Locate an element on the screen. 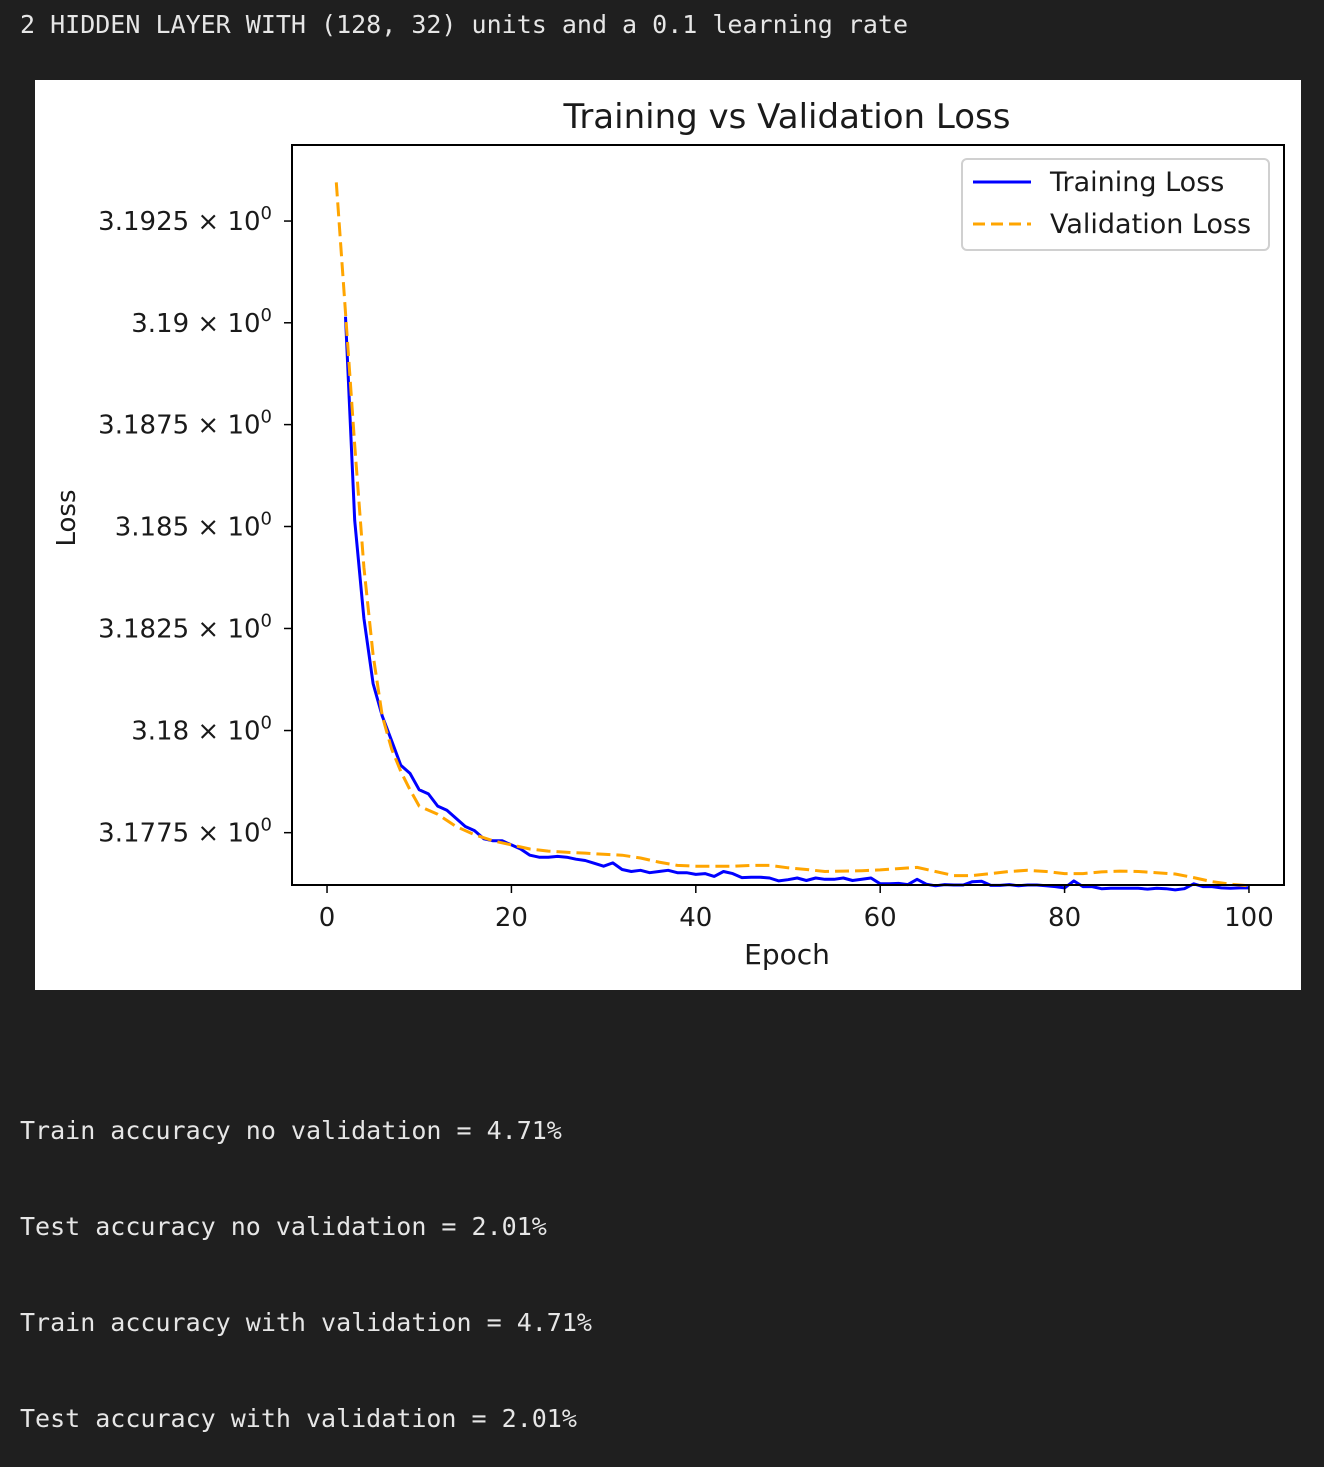  x-axis-label: Epoch is located at coordinates (787, 954).